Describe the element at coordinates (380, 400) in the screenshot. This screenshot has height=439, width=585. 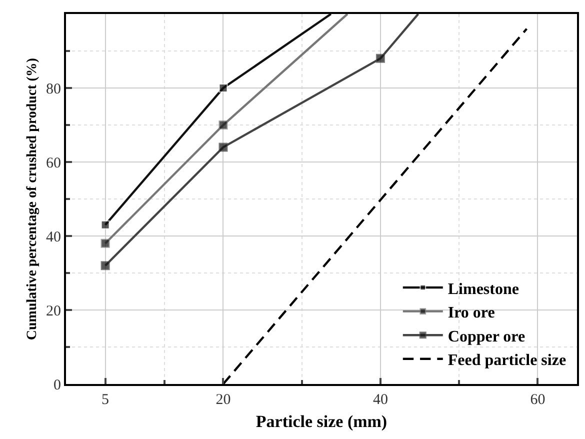
I see `x-tick-label: 40` at that location.